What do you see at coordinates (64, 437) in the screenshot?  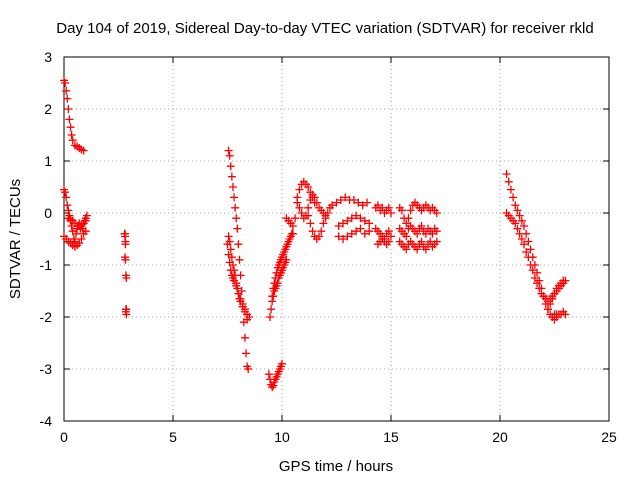 I see `x-tick-label: 0` at bounding box center [64, 437].